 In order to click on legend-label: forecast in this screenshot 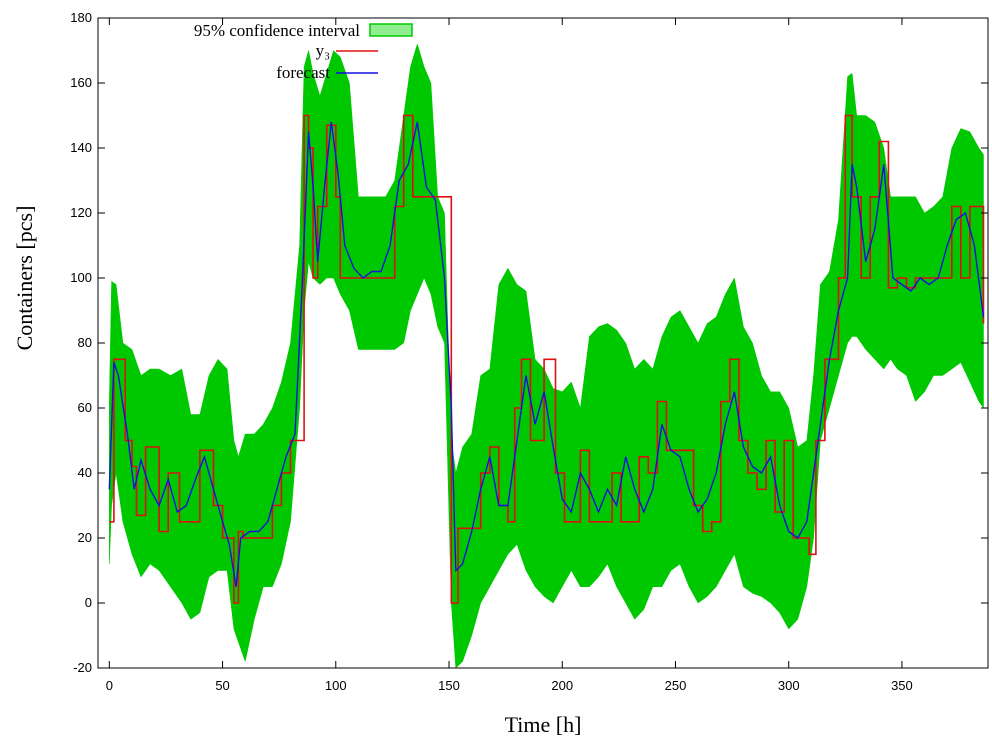, I will do `click(303, 72)`.